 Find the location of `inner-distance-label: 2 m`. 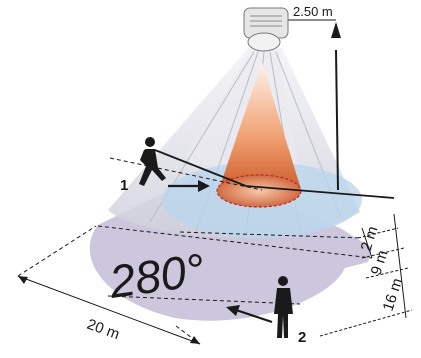

inner-distance-label: 2 m is located at coordinates (370, 238).